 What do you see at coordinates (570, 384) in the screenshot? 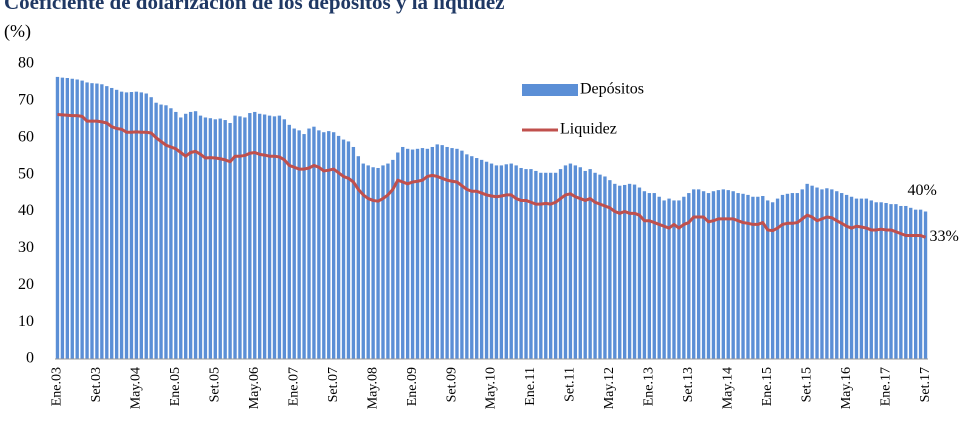
I see `x-tick-label: Set.11` at bounding box center [570, 384].